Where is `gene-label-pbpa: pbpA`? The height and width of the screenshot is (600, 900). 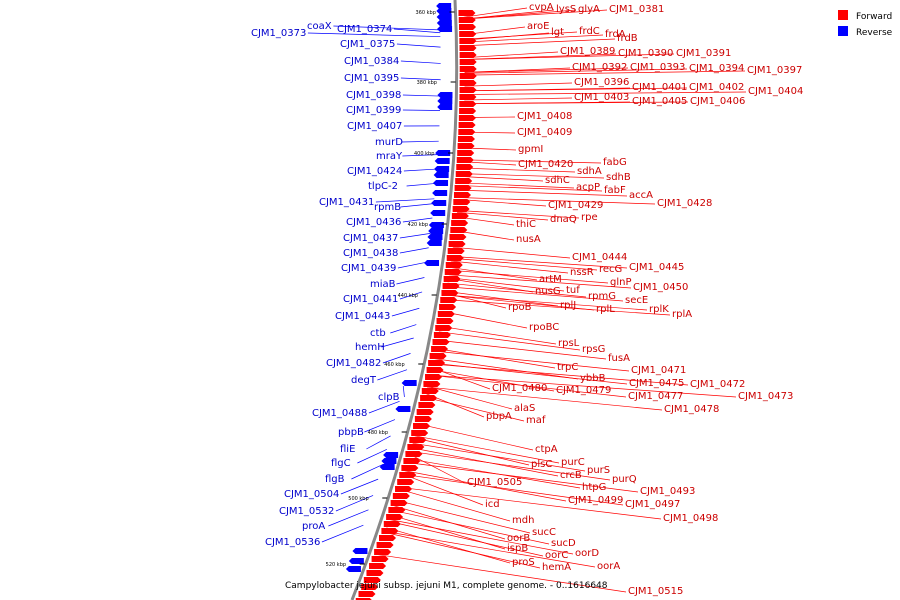 gene-label-pbpa: pbpA is located at coordinates (499, 416).